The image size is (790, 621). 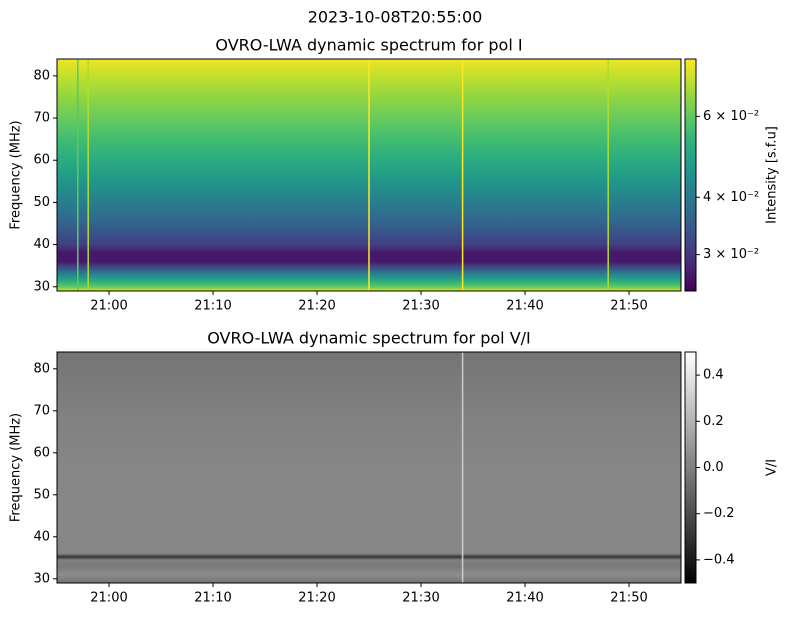 I want to click on colorbar-tick-label: 3 × 10⁻², so click(x=731, y=254).